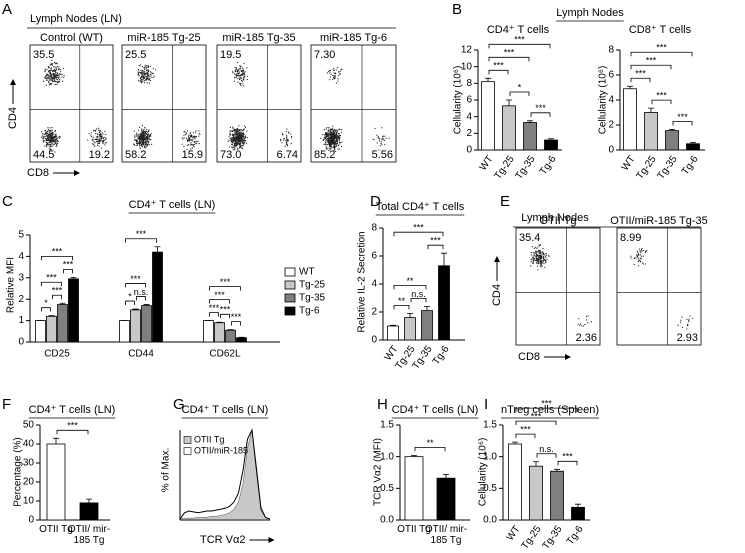 The width and height of the screenshot is (745, 553). I want to click on chart-title: Lymph Nodes, so click(555, 218).